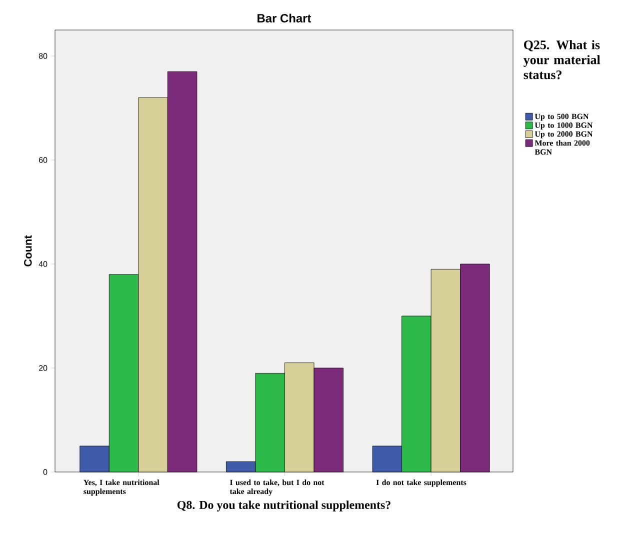  Describe the element at coordinates (285, 18) in the screenshot. I see `chart-title: Bar Chart` at that location.